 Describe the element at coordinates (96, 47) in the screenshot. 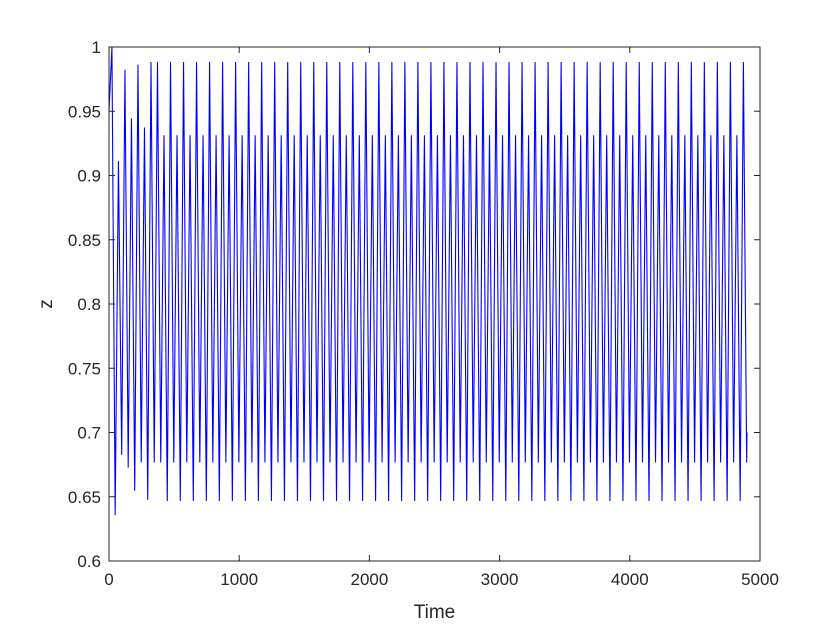

I see `y-tick-label: 1` at that location.